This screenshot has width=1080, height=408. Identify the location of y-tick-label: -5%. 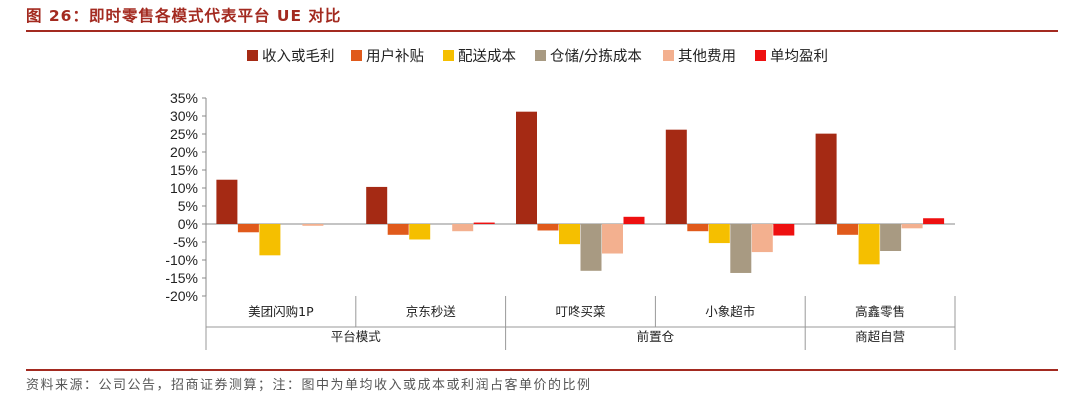
(185, 242).